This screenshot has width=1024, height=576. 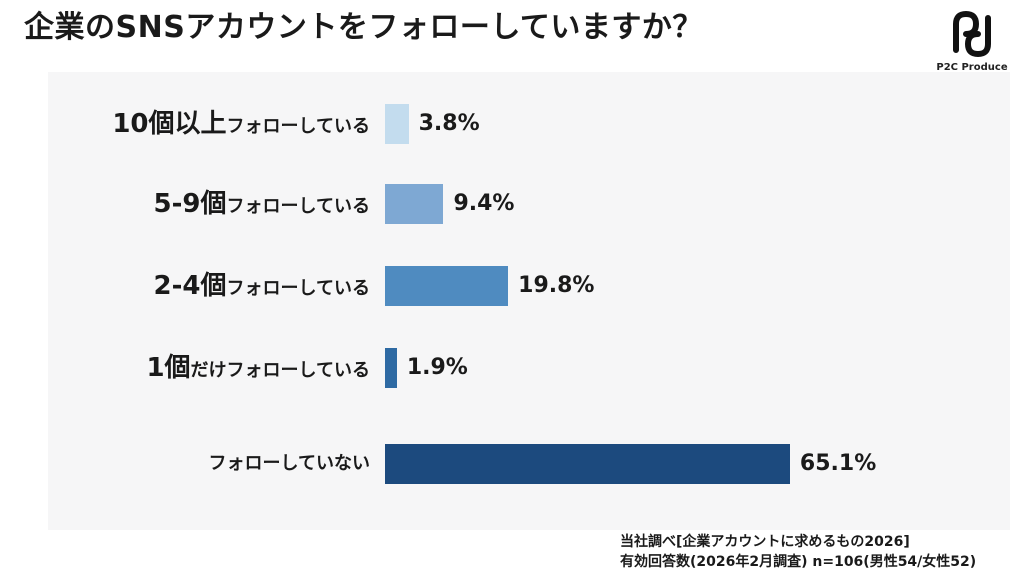 I want to click on category-label-sub: だけフォローしている, so click(x=280, y=370).